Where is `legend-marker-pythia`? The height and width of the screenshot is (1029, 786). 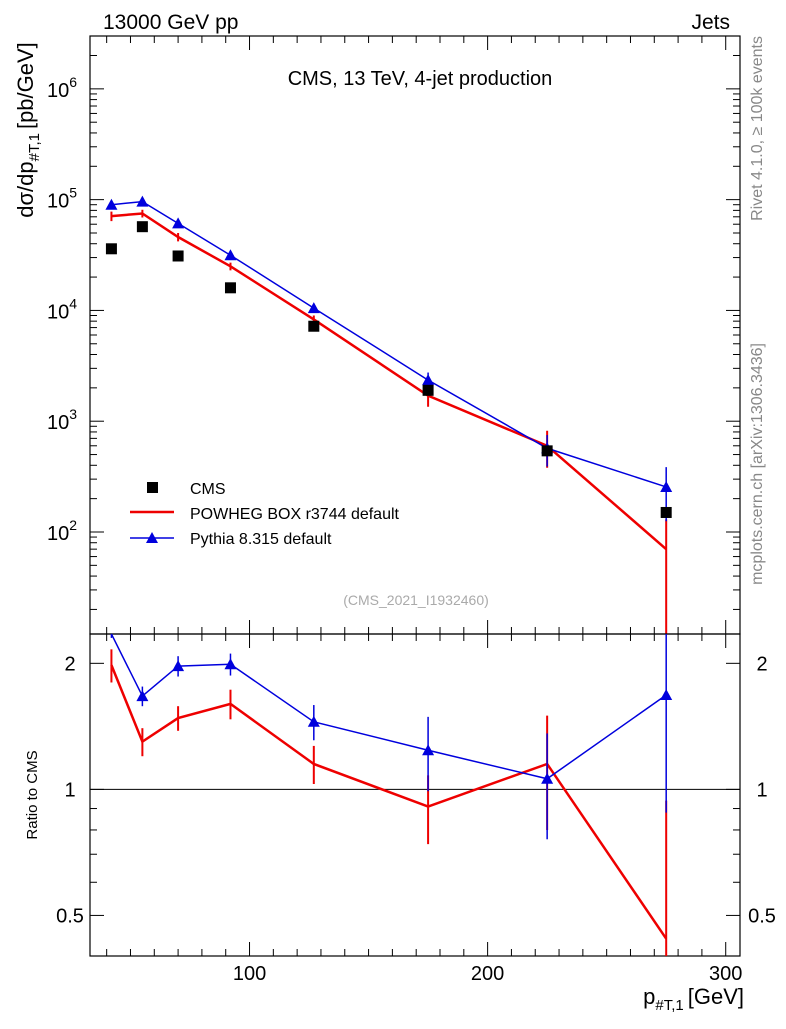
legend-marker-pythia is located at coordinates (152, 537).